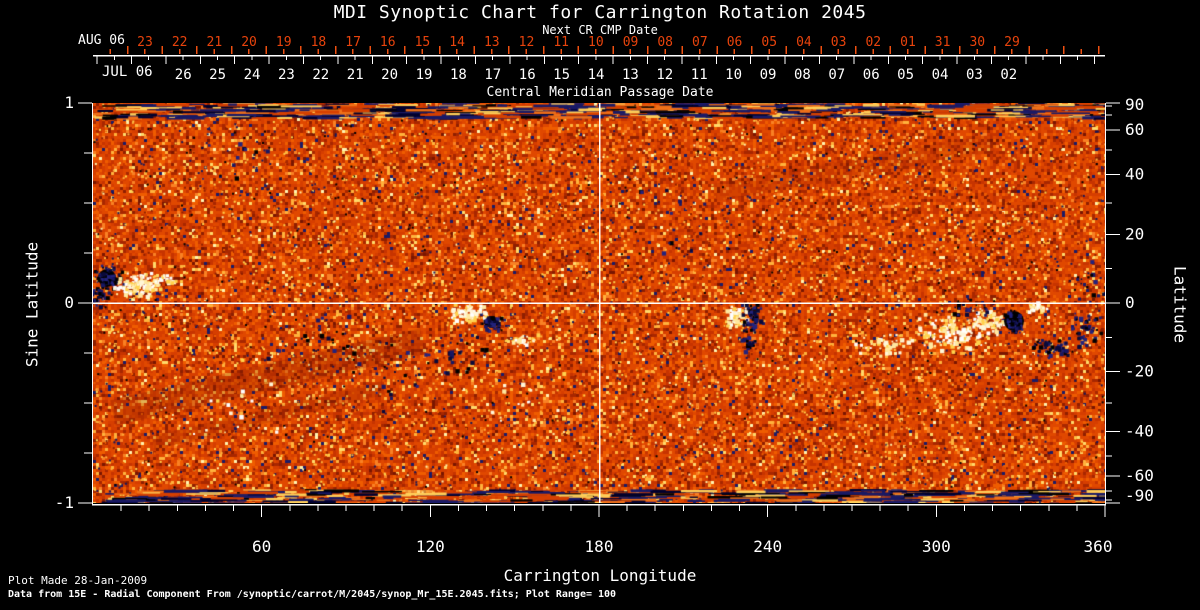 The height and width of the screenshot is (610, 1200). Describe the element at coordinates (430, 546) in the screenshot. I see `svg-text: 120` at that location.